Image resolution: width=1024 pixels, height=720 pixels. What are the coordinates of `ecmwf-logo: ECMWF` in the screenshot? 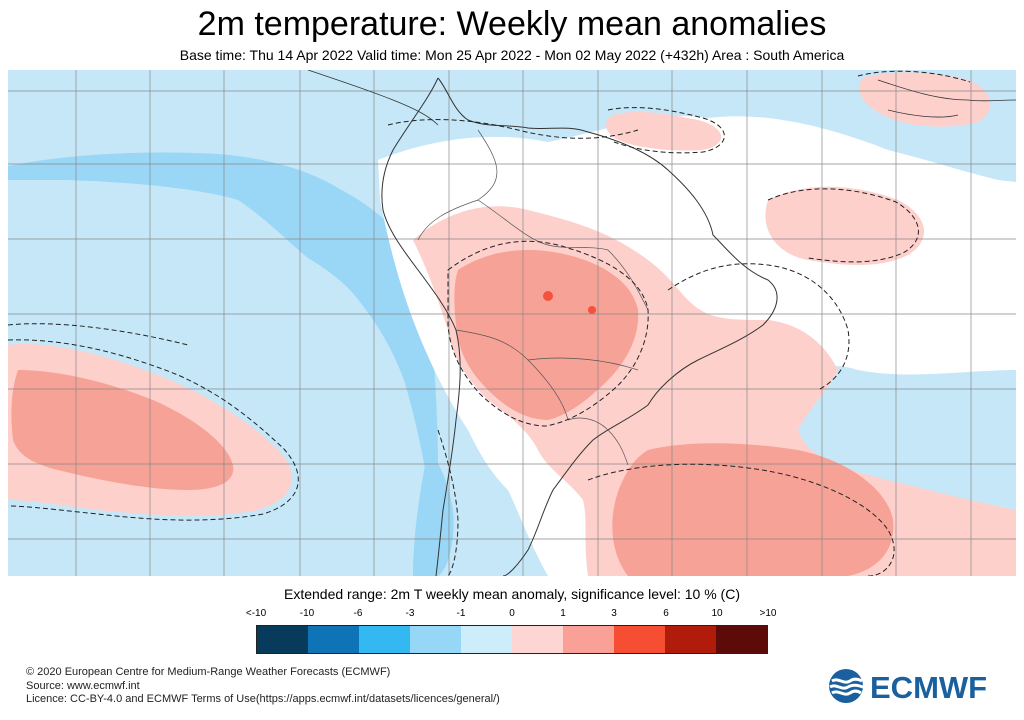 It's located at (908, 686).